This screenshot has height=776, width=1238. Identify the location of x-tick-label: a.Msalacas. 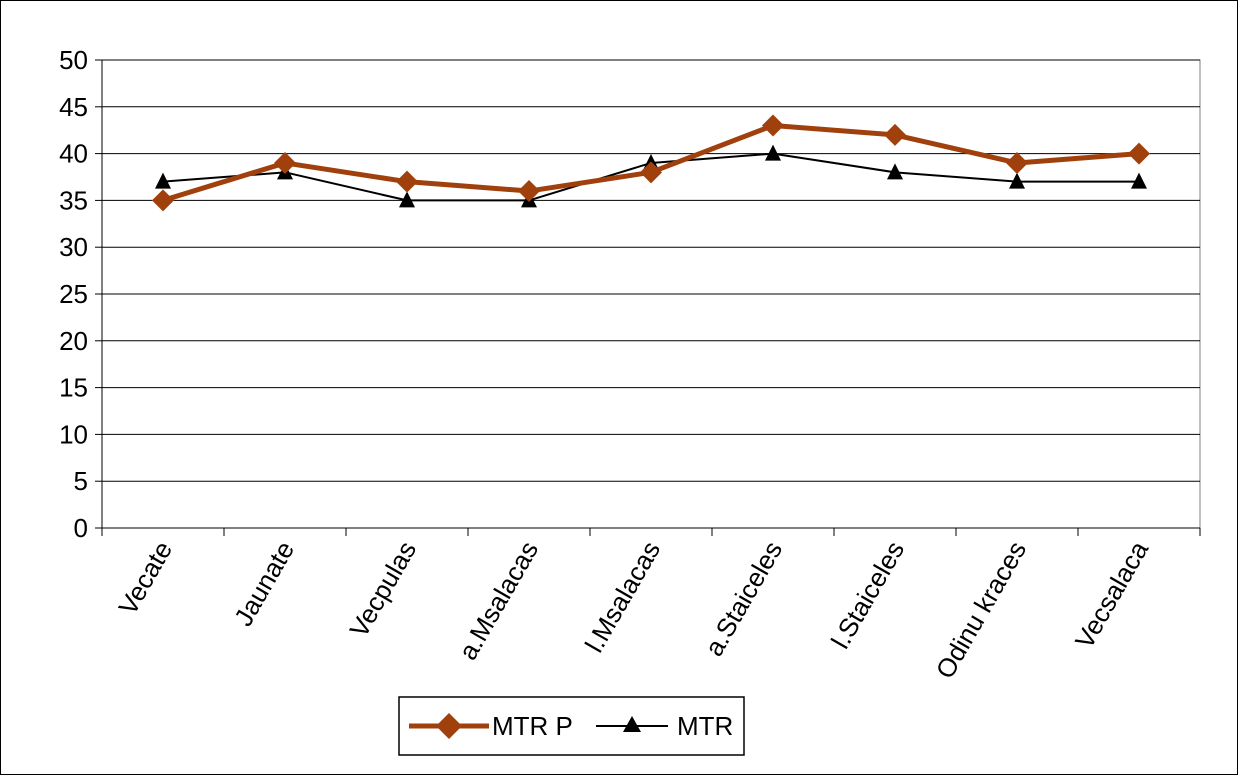
(498, 600).